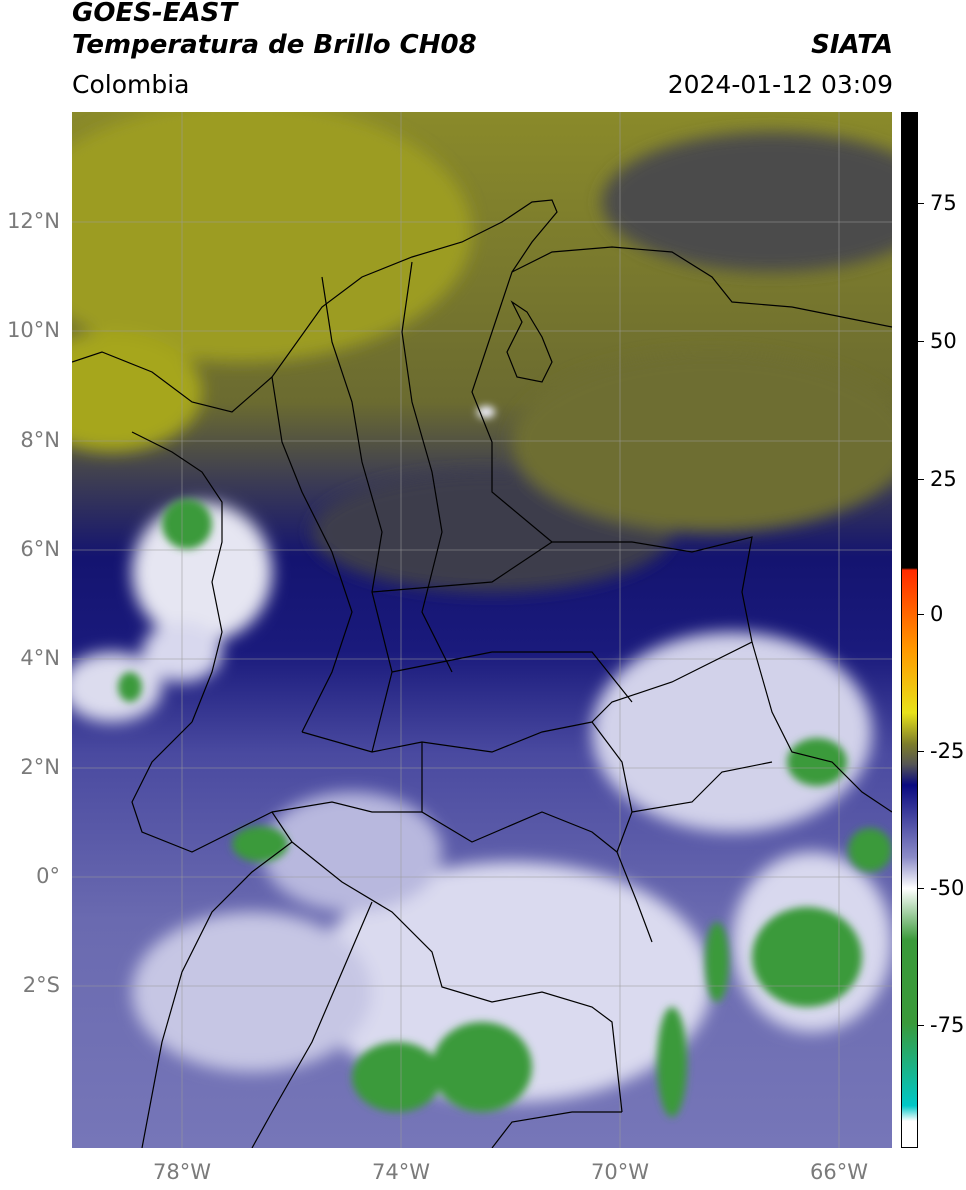  What do you see at coordinates (272, 237) in the screenshot?
I see `yellow-region` at bounding box center [272, 237].